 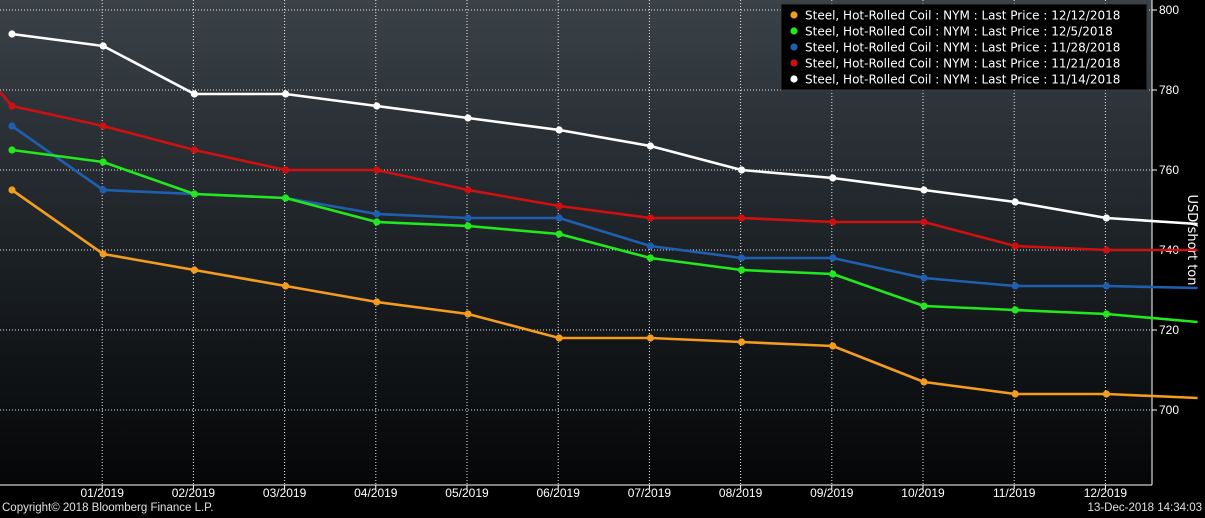 What do you see at coordinates (108, 508) in the screenshot?
I see `copyright-text: Copyright© 2018 Bloomberg Finance L.P.` at bounding box center [108, 508].